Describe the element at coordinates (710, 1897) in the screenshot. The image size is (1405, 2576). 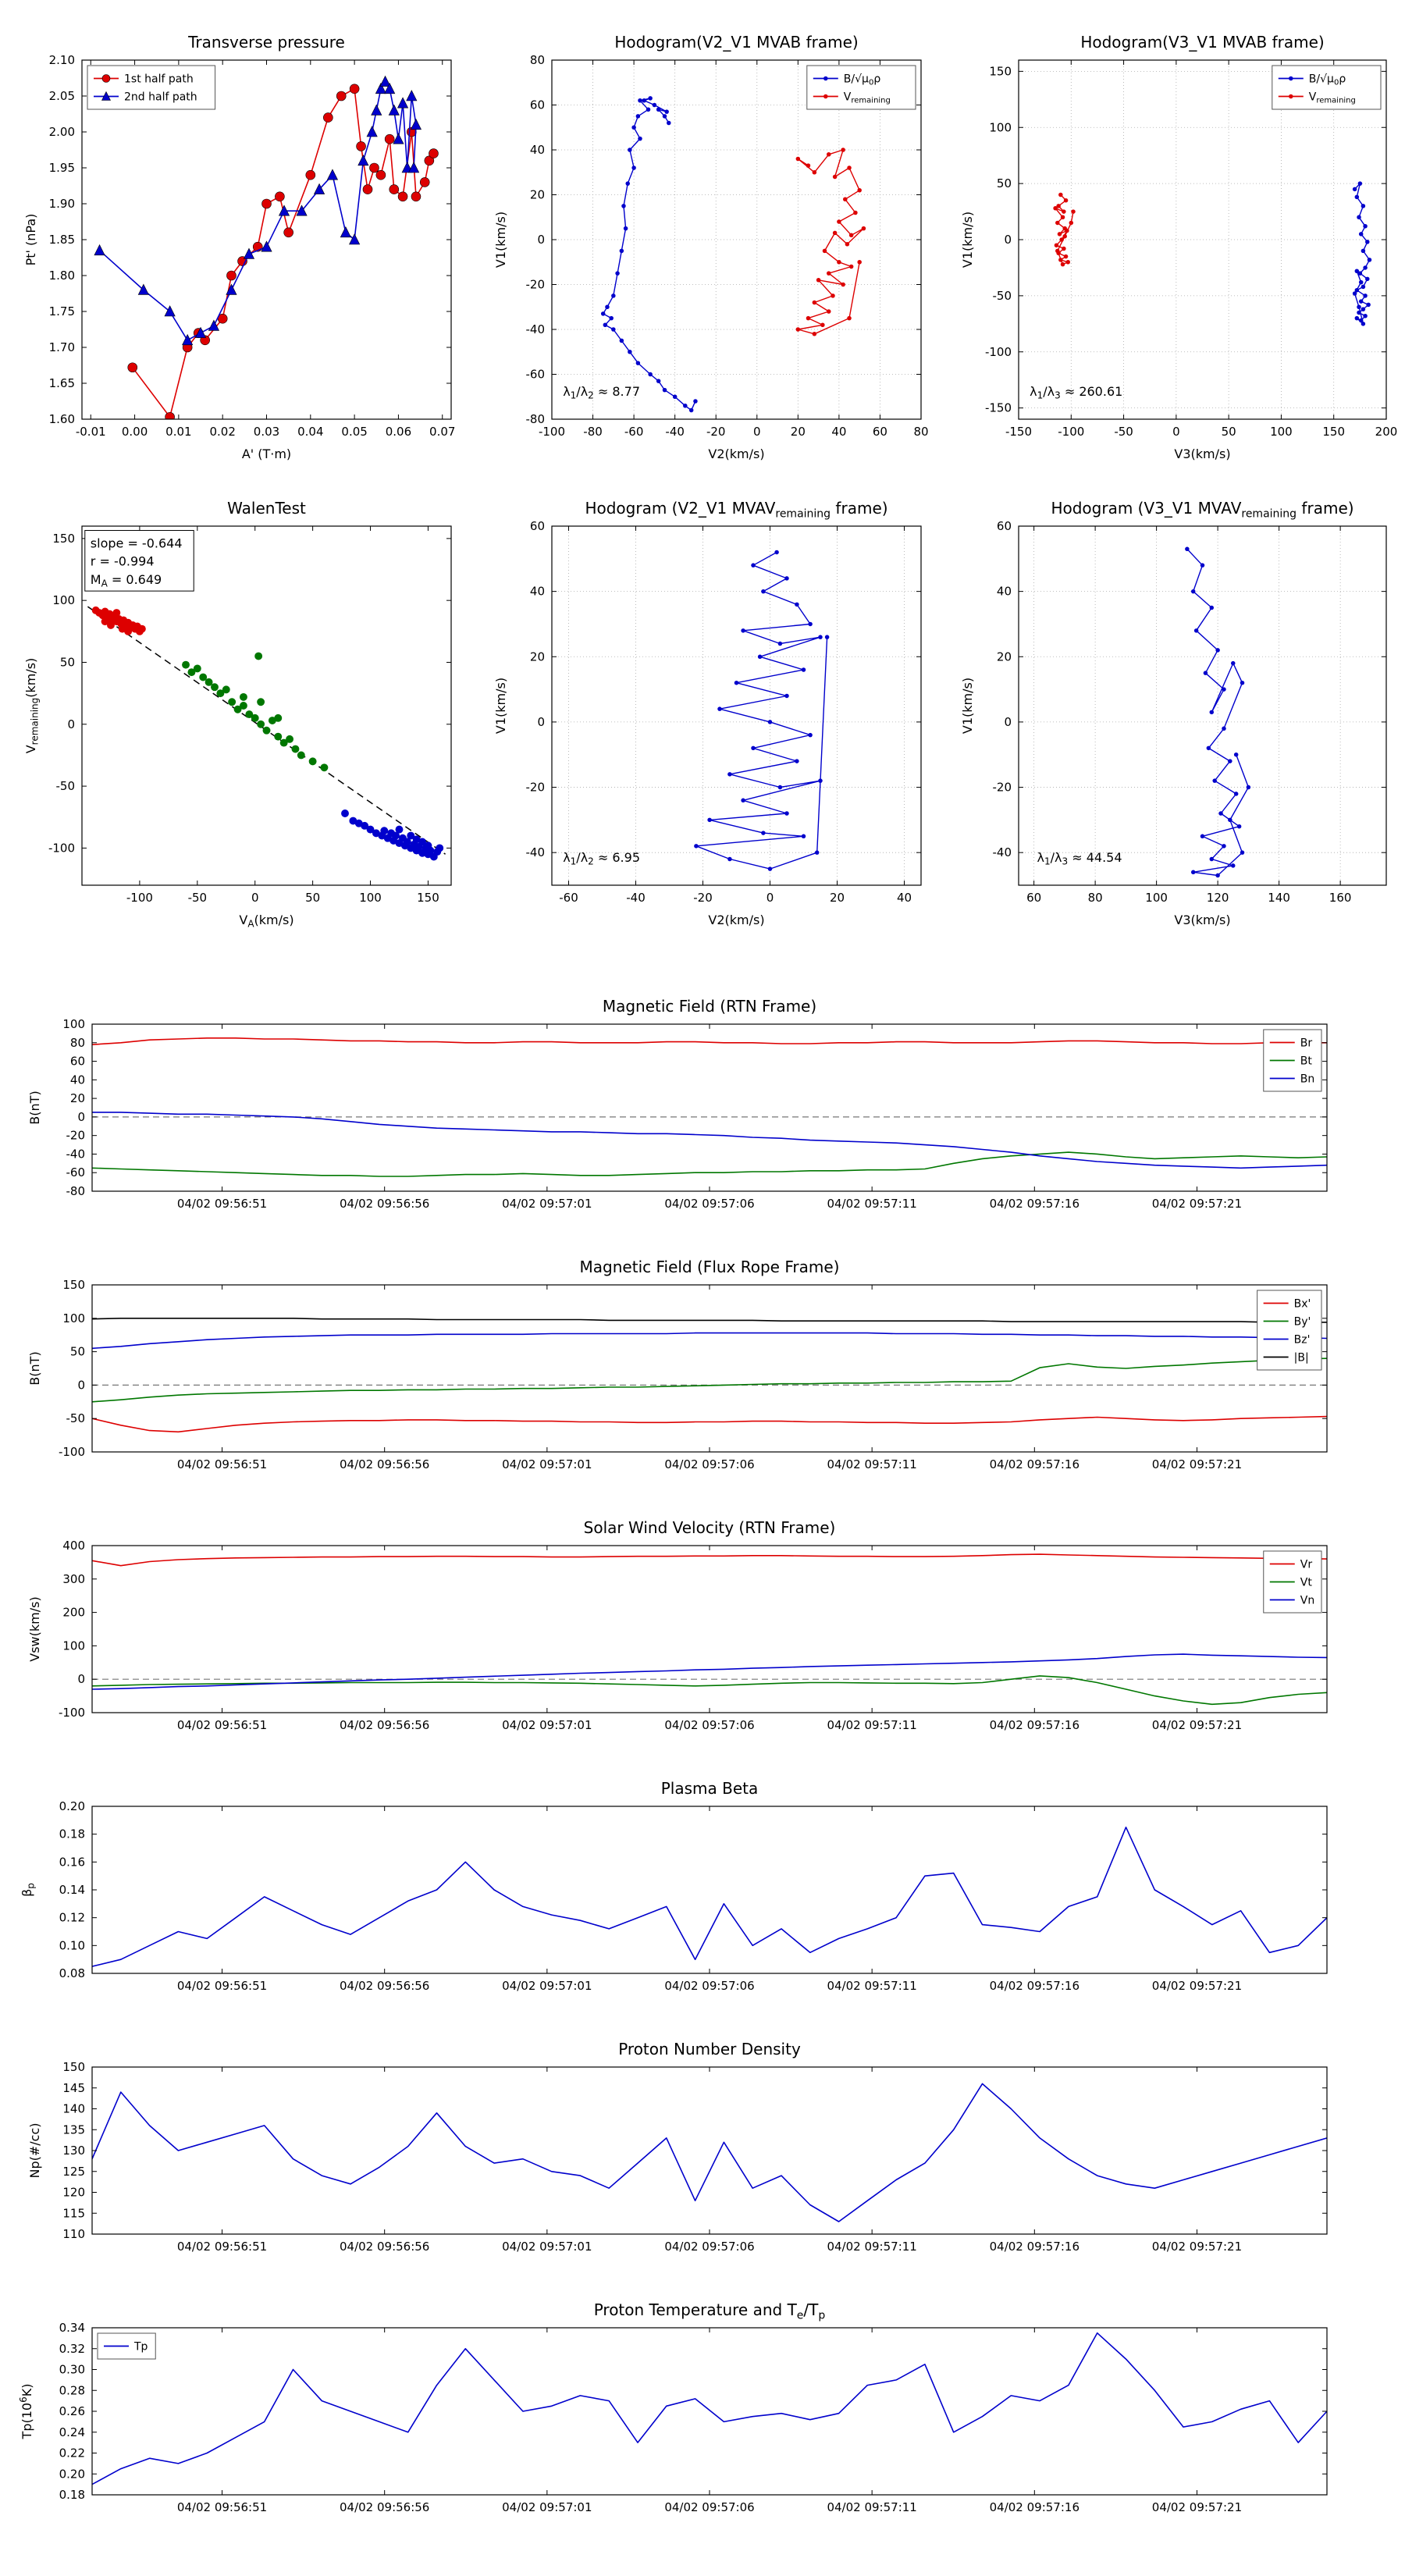
I see `series-plasma-beta` at that location.